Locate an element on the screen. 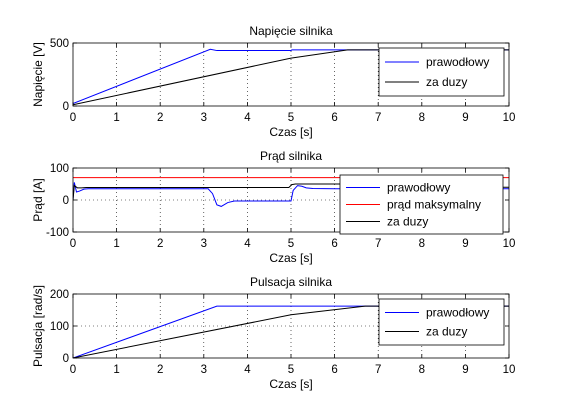  legend: prawodłowy prąd maksymalny za duzy is located at coordinates (421, 204).